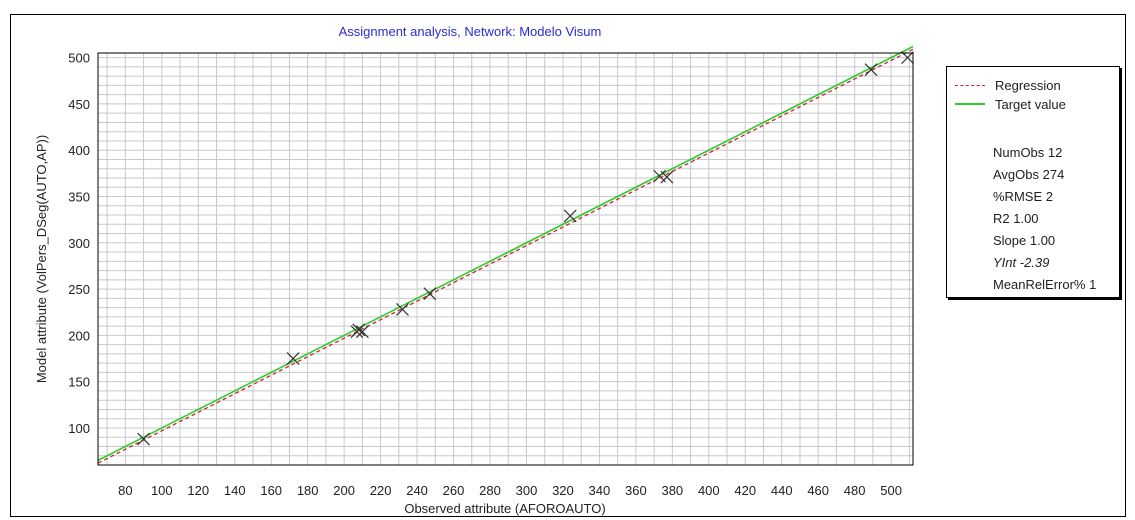 This screenshot has height=520, width=1135. What do you see at coordinates (271, 490) in the screenshot?
I see `x-tick-label: 160` at bounding box center [271, 490].